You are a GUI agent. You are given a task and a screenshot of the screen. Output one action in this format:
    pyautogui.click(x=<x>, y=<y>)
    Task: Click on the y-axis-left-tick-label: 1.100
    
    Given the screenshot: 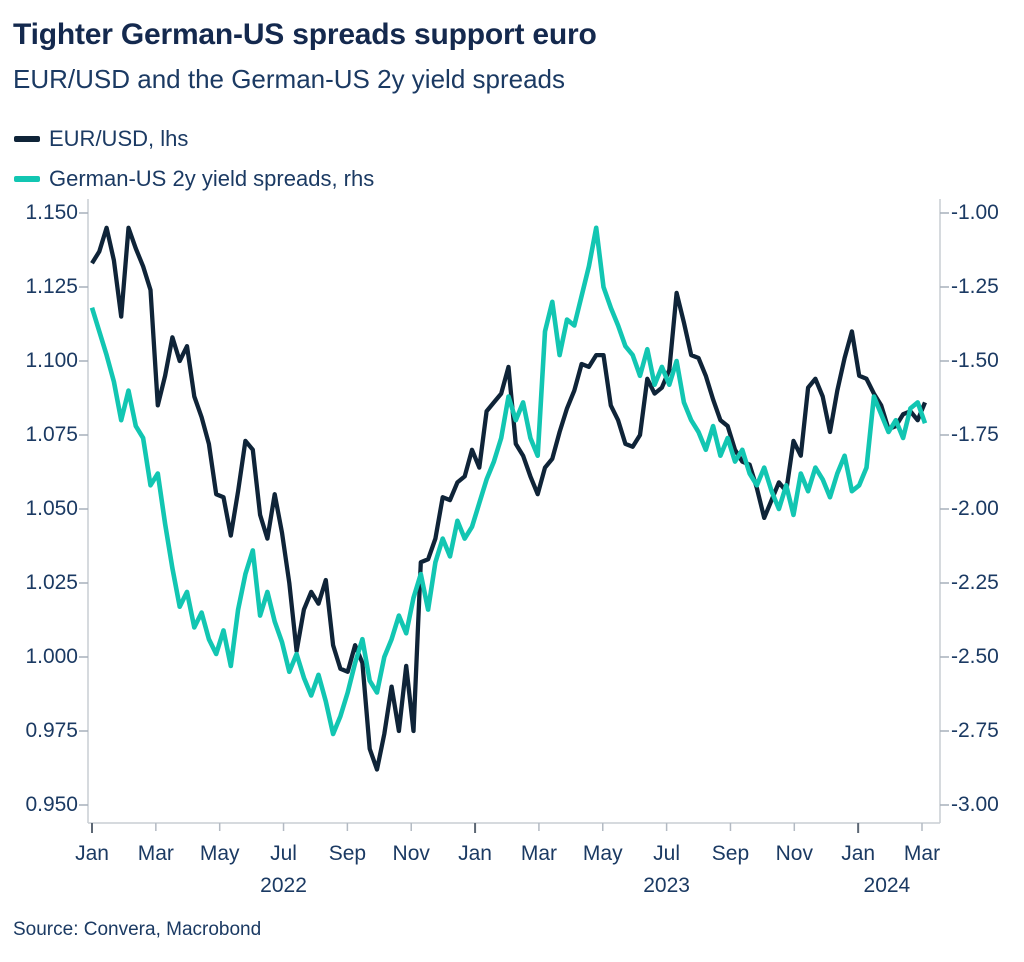 What is the action you would take?
    pyautogui.click(x=51, y=360)
    